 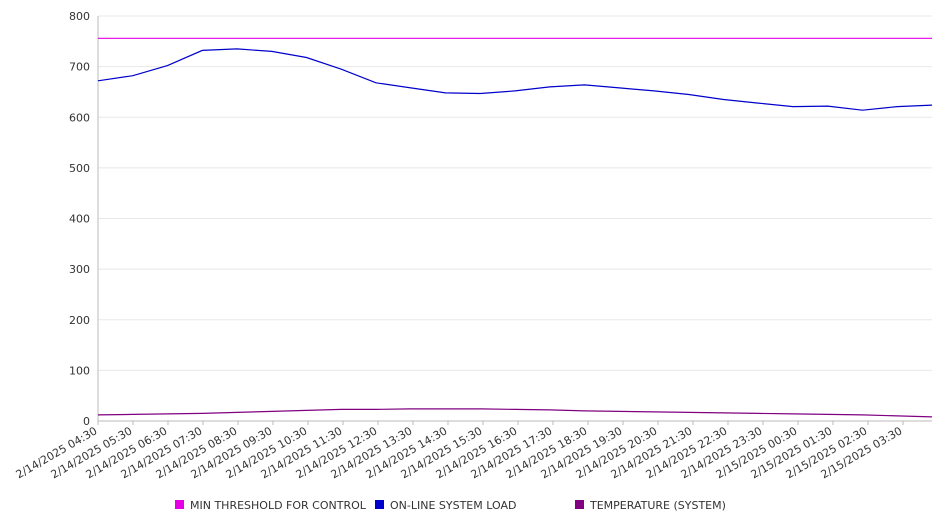 I want to click on y-axis-ticks: 0 100 200 300 400 500 600 700 800, so click(x=79, y=219).